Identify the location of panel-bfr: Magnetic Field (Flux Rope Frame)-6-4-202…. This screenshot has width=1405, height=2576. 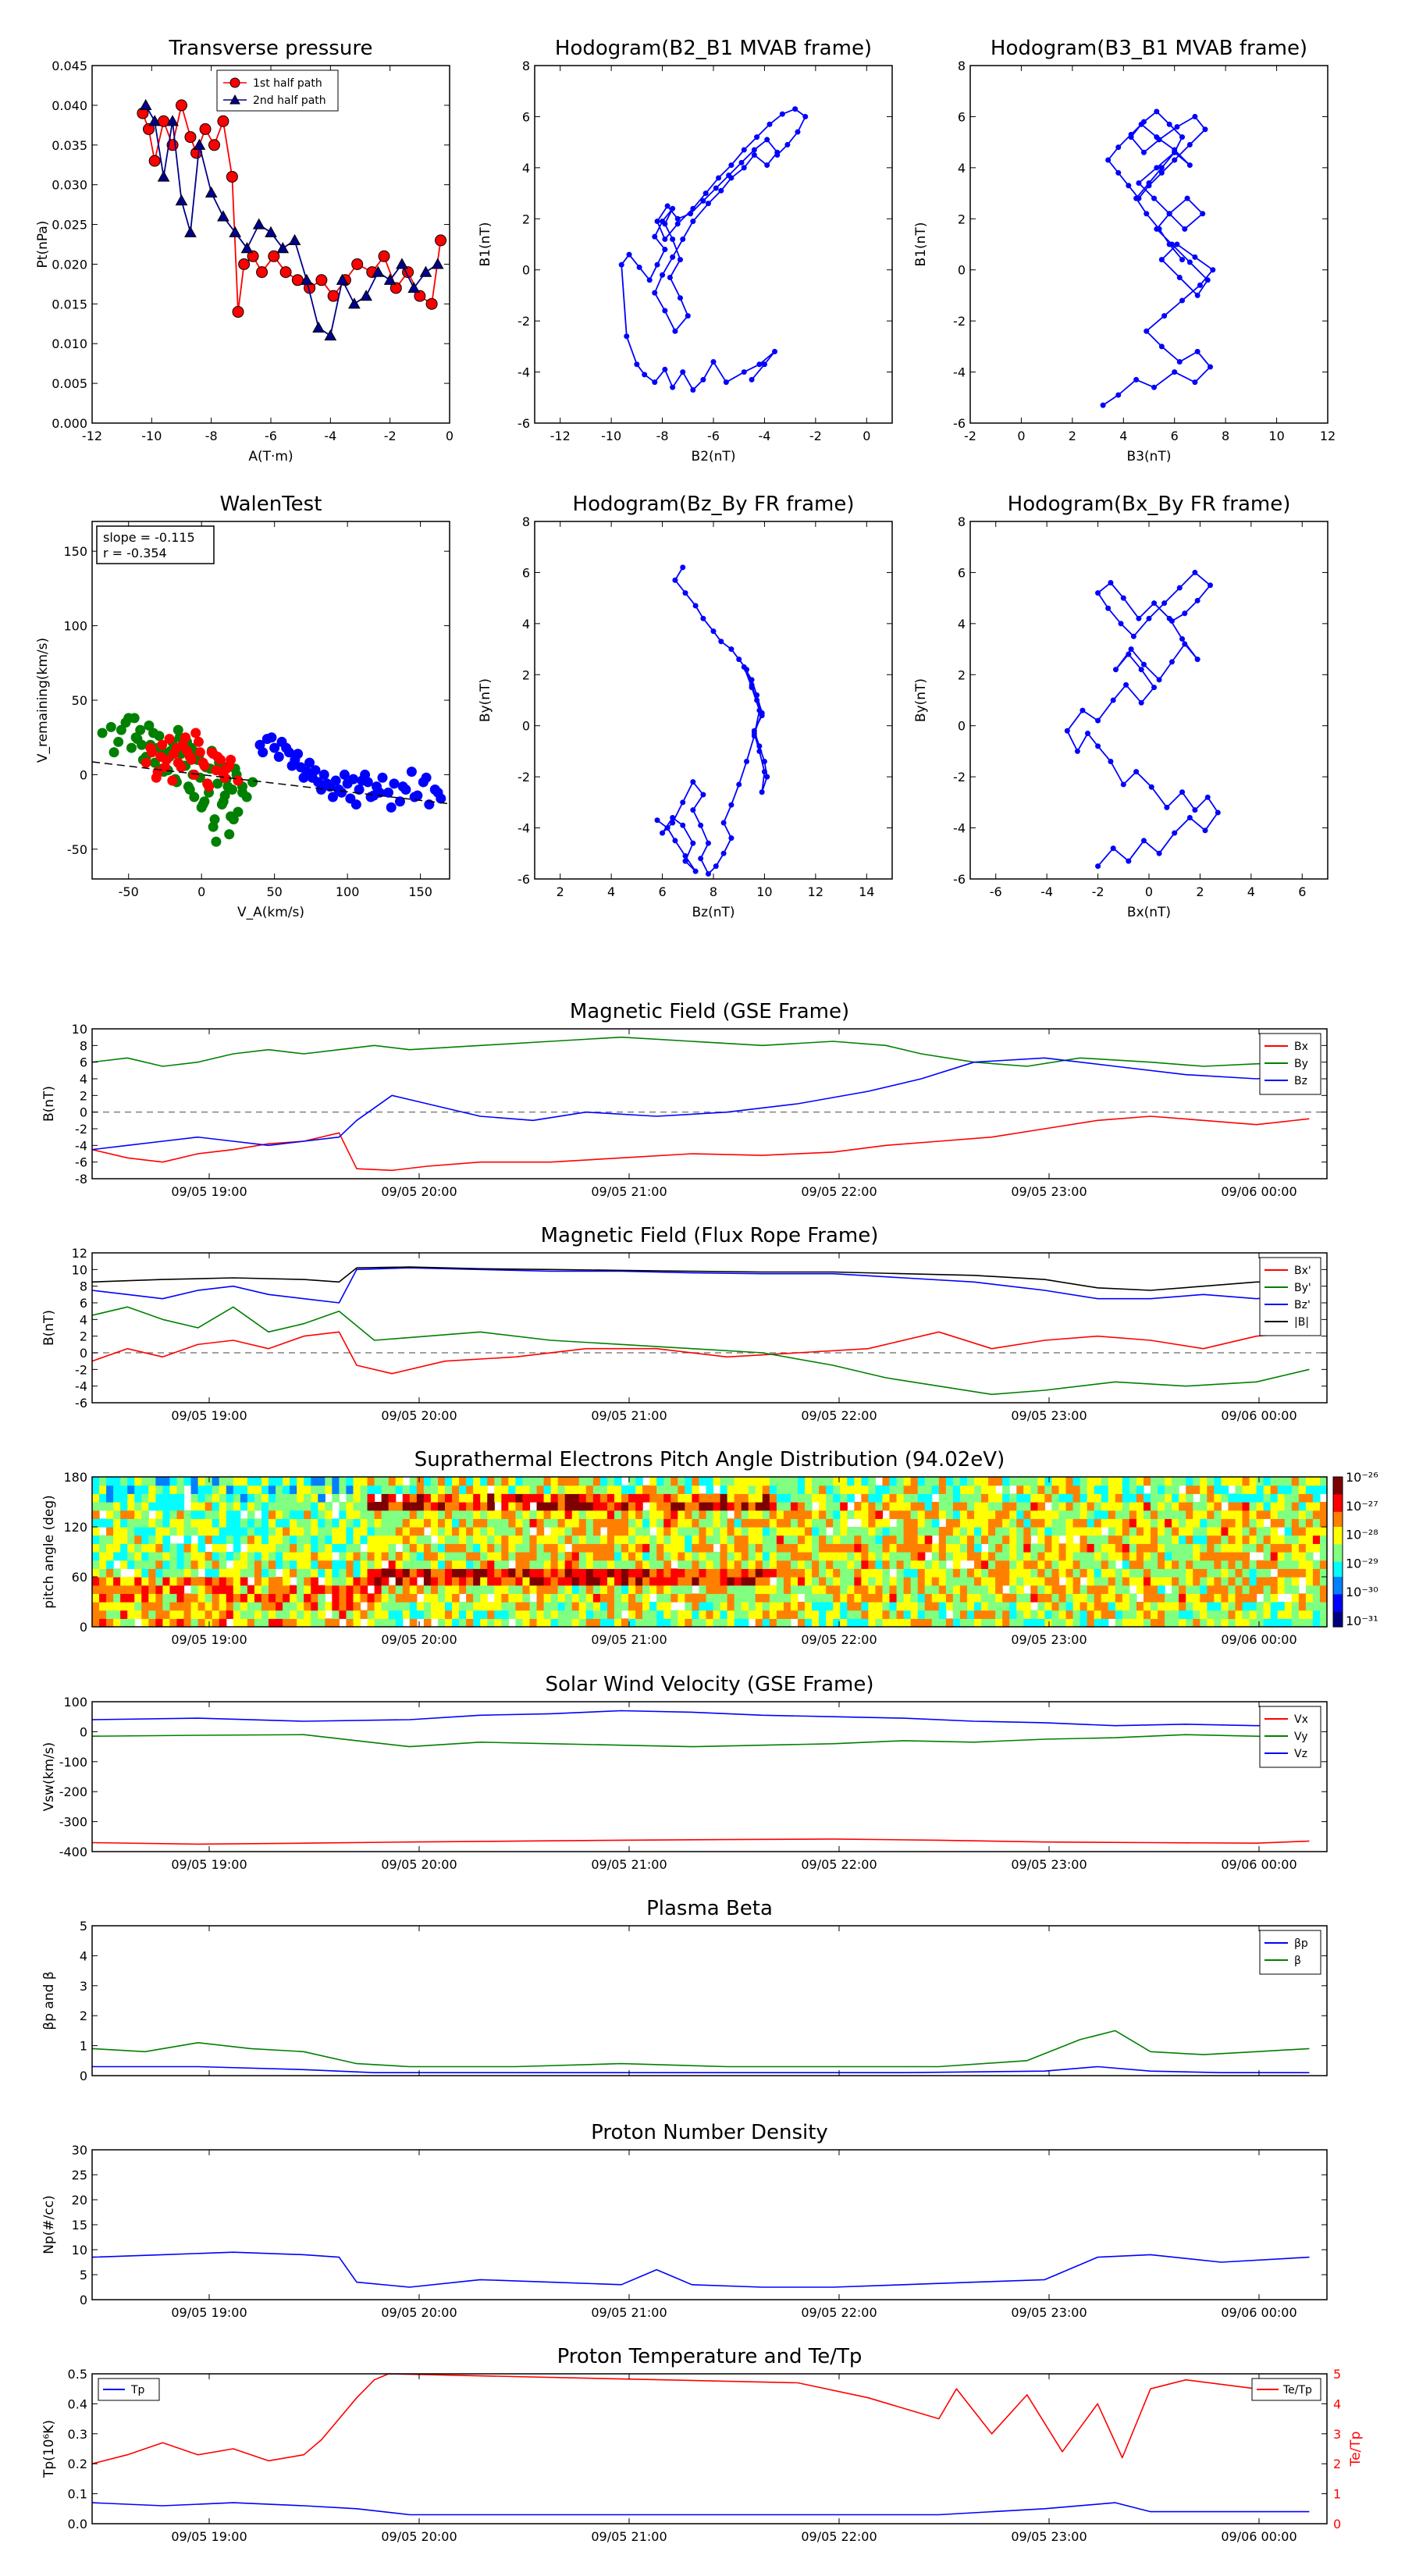
(684, 1323).